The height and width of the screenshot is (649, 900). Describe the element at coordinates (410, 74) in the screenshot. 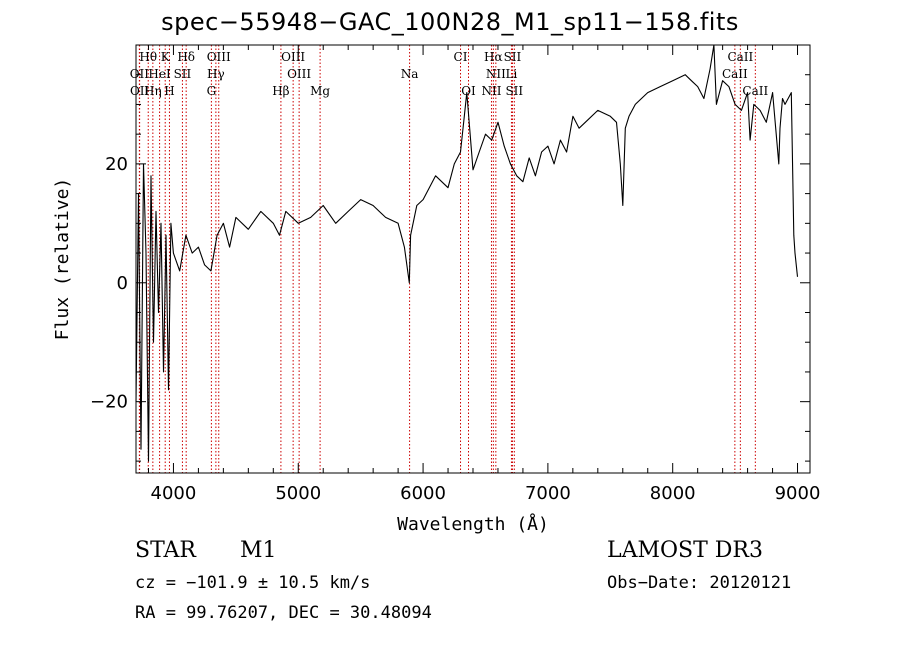

I see `line-label: Na` at that location.